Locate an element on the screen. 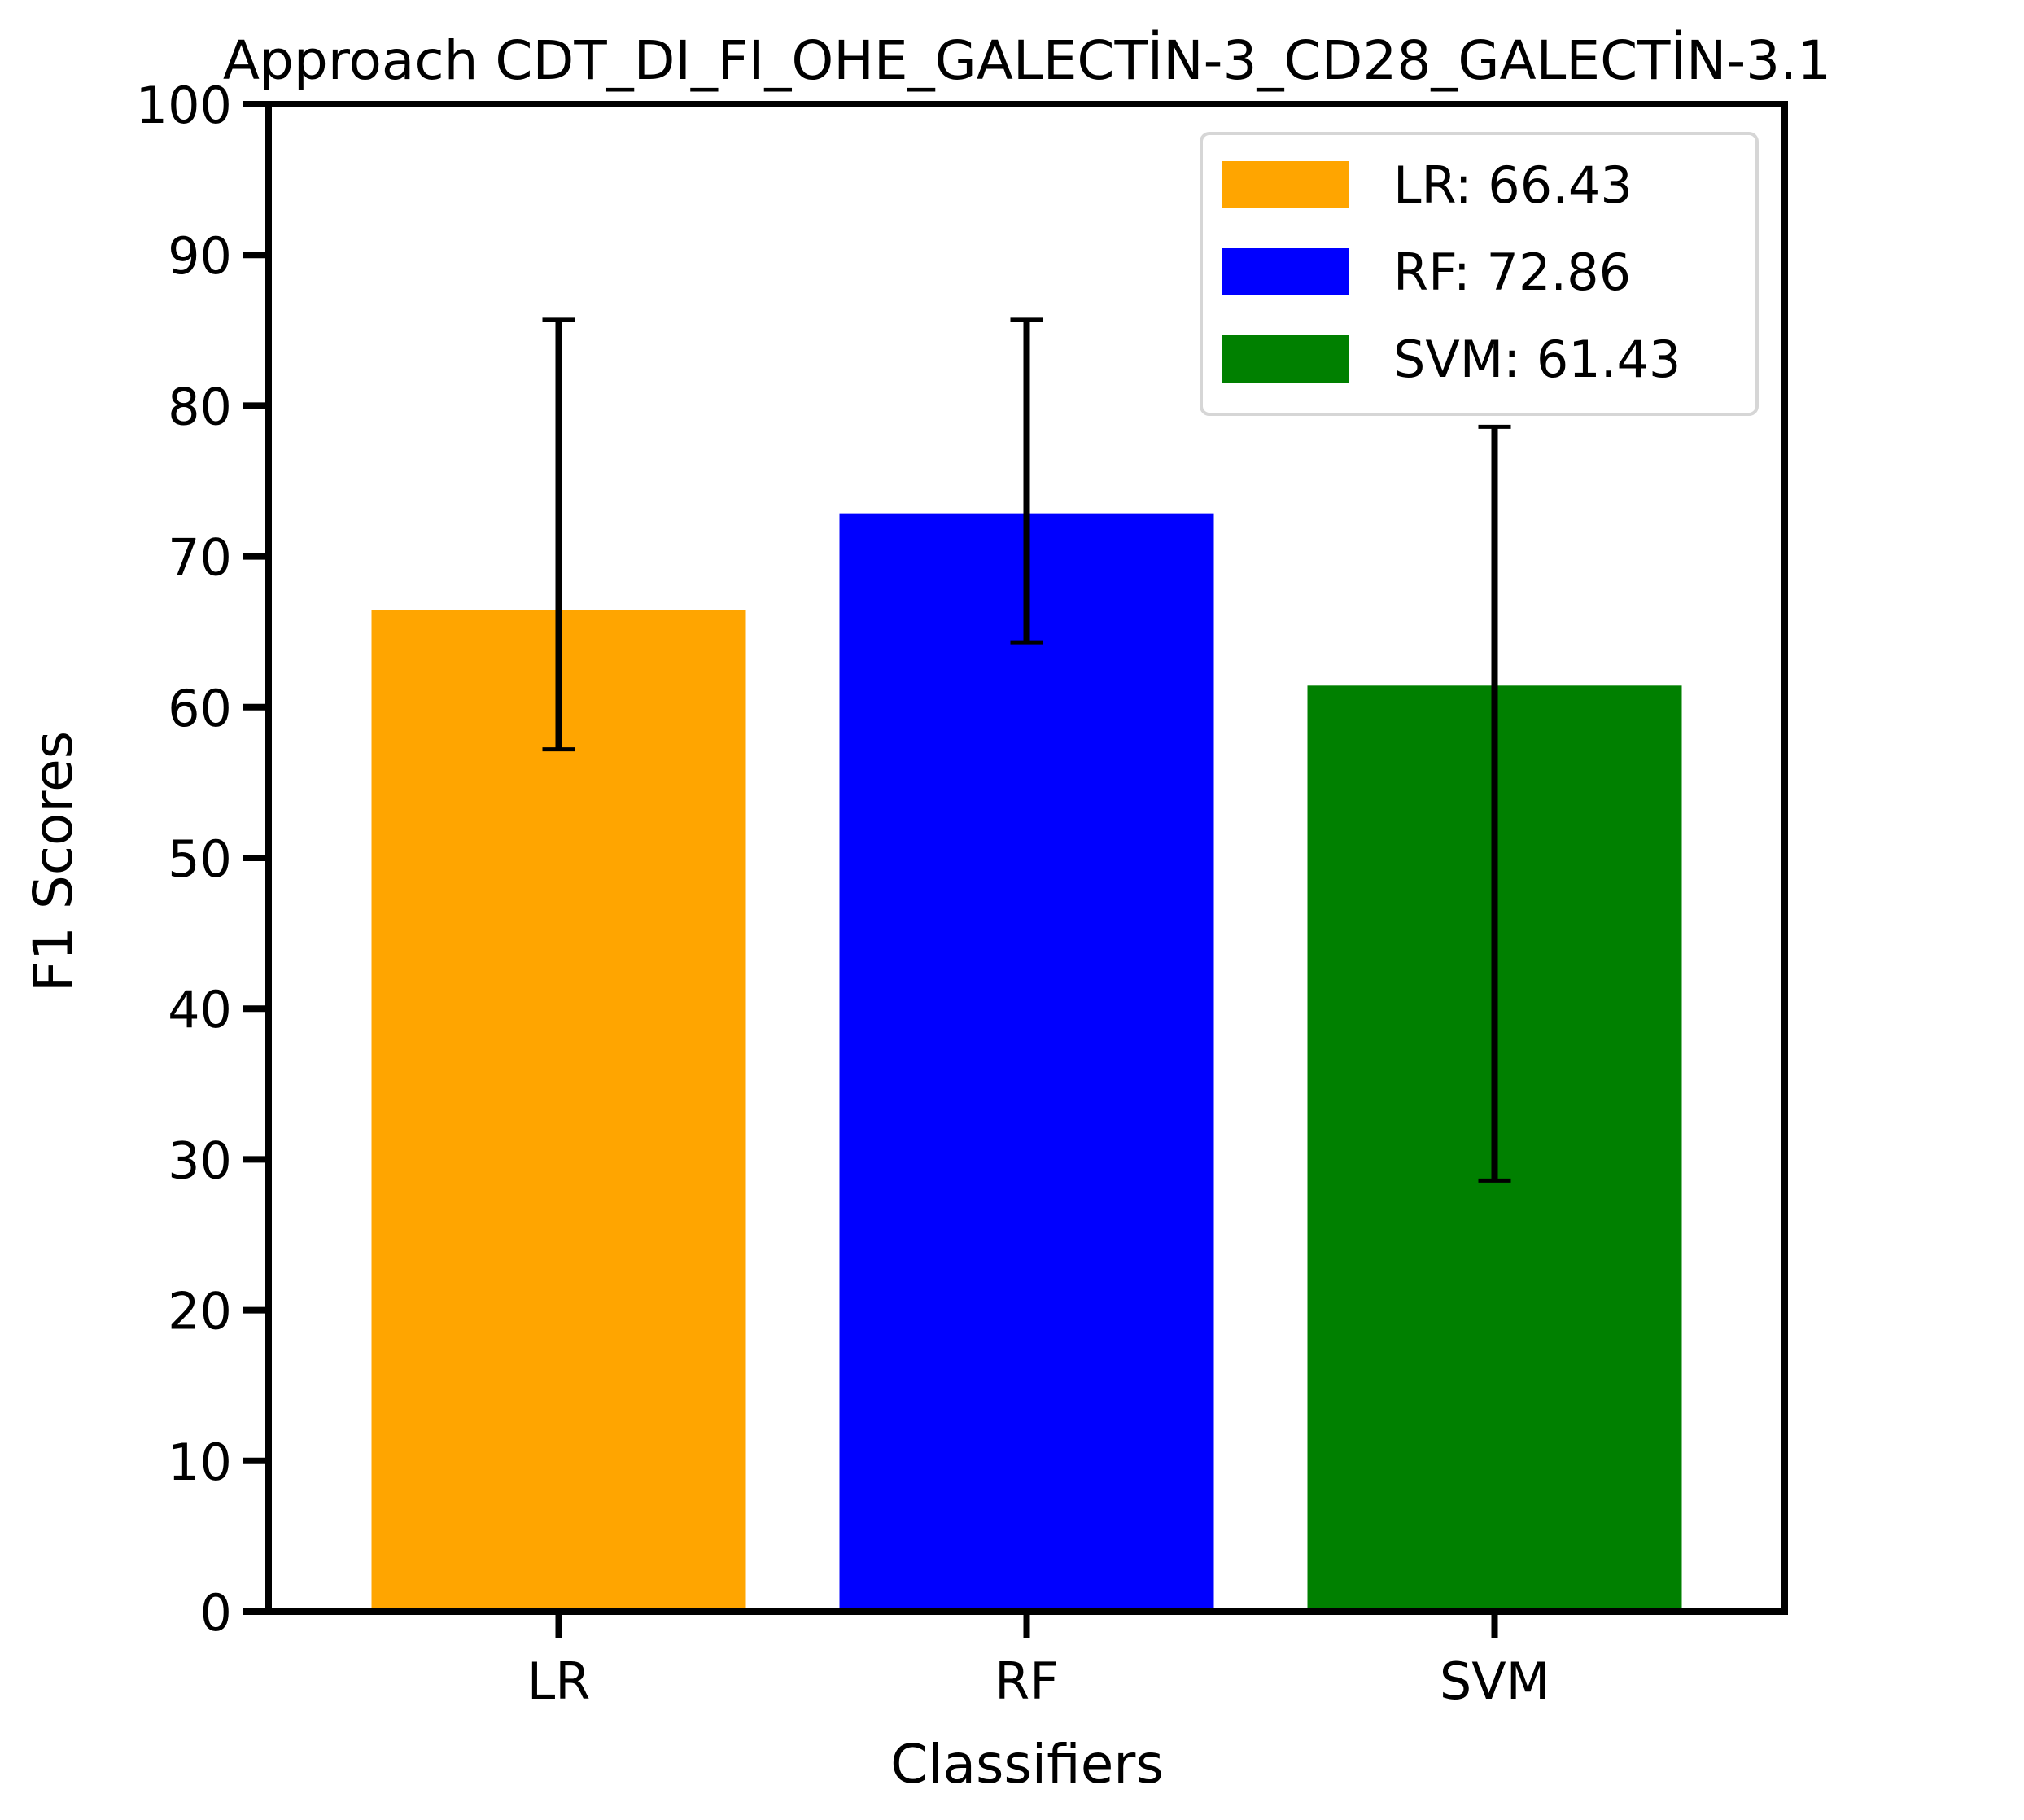  y-tick-label-30: 30 is located at coordinates (200, 1160).